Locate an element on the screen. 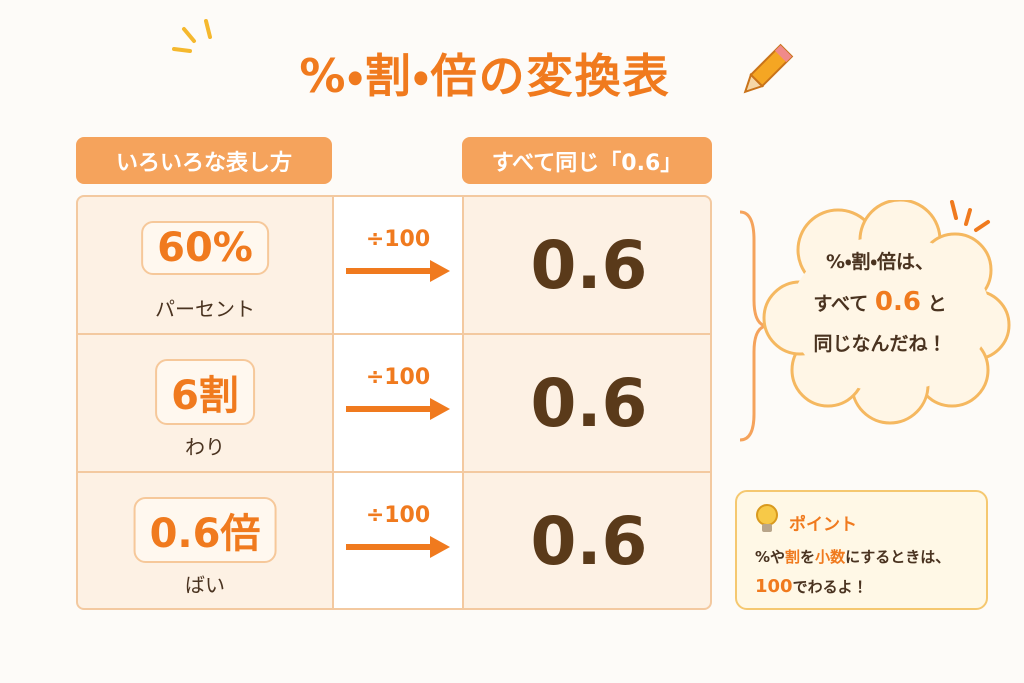  highlight: 小数 is located at coordinates (830, 557).